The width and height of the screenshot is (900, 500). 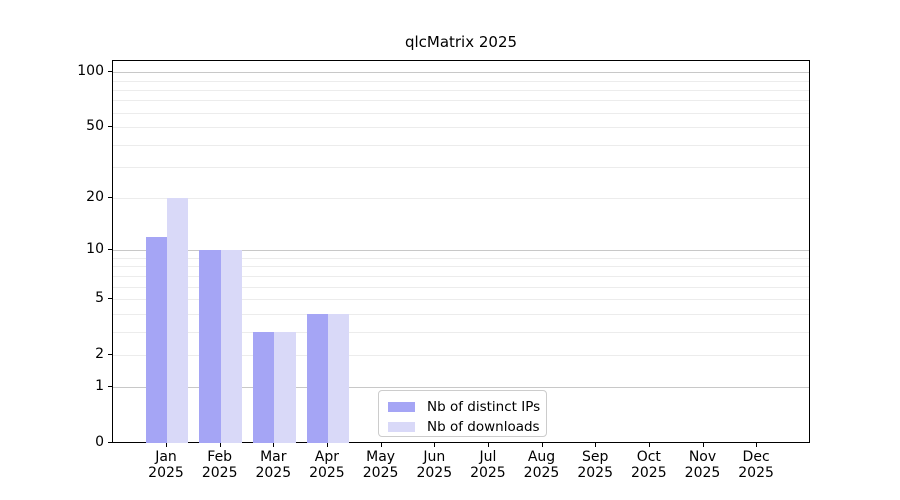 I want to click on chart-title: qlcMatrix 2025, so click(x=461, y=42).